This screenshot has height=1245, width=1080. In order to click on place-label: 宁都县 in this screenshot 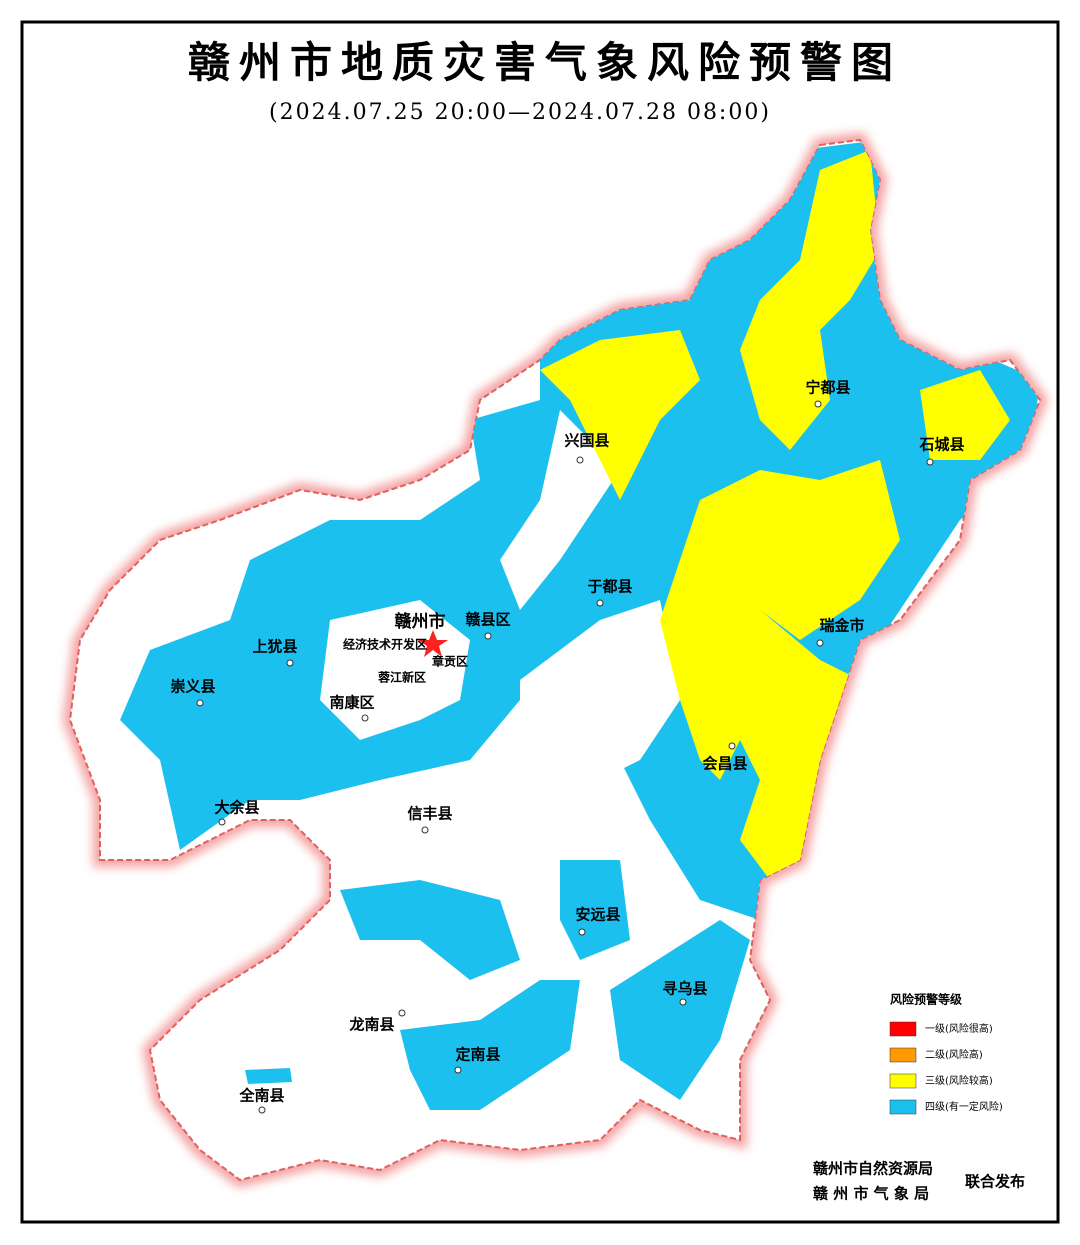, I will do `click(827, 388)`.